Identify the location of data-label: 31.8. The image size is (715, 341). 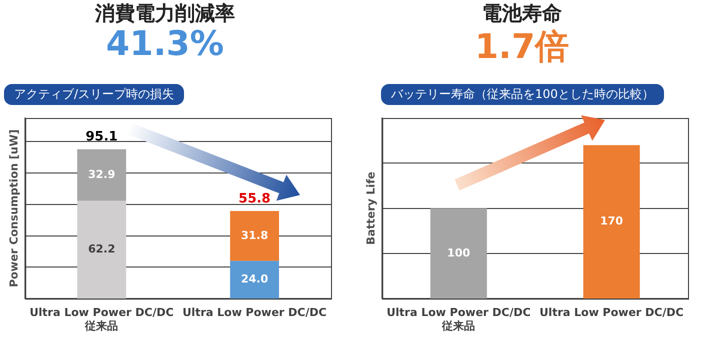
(254, 235).